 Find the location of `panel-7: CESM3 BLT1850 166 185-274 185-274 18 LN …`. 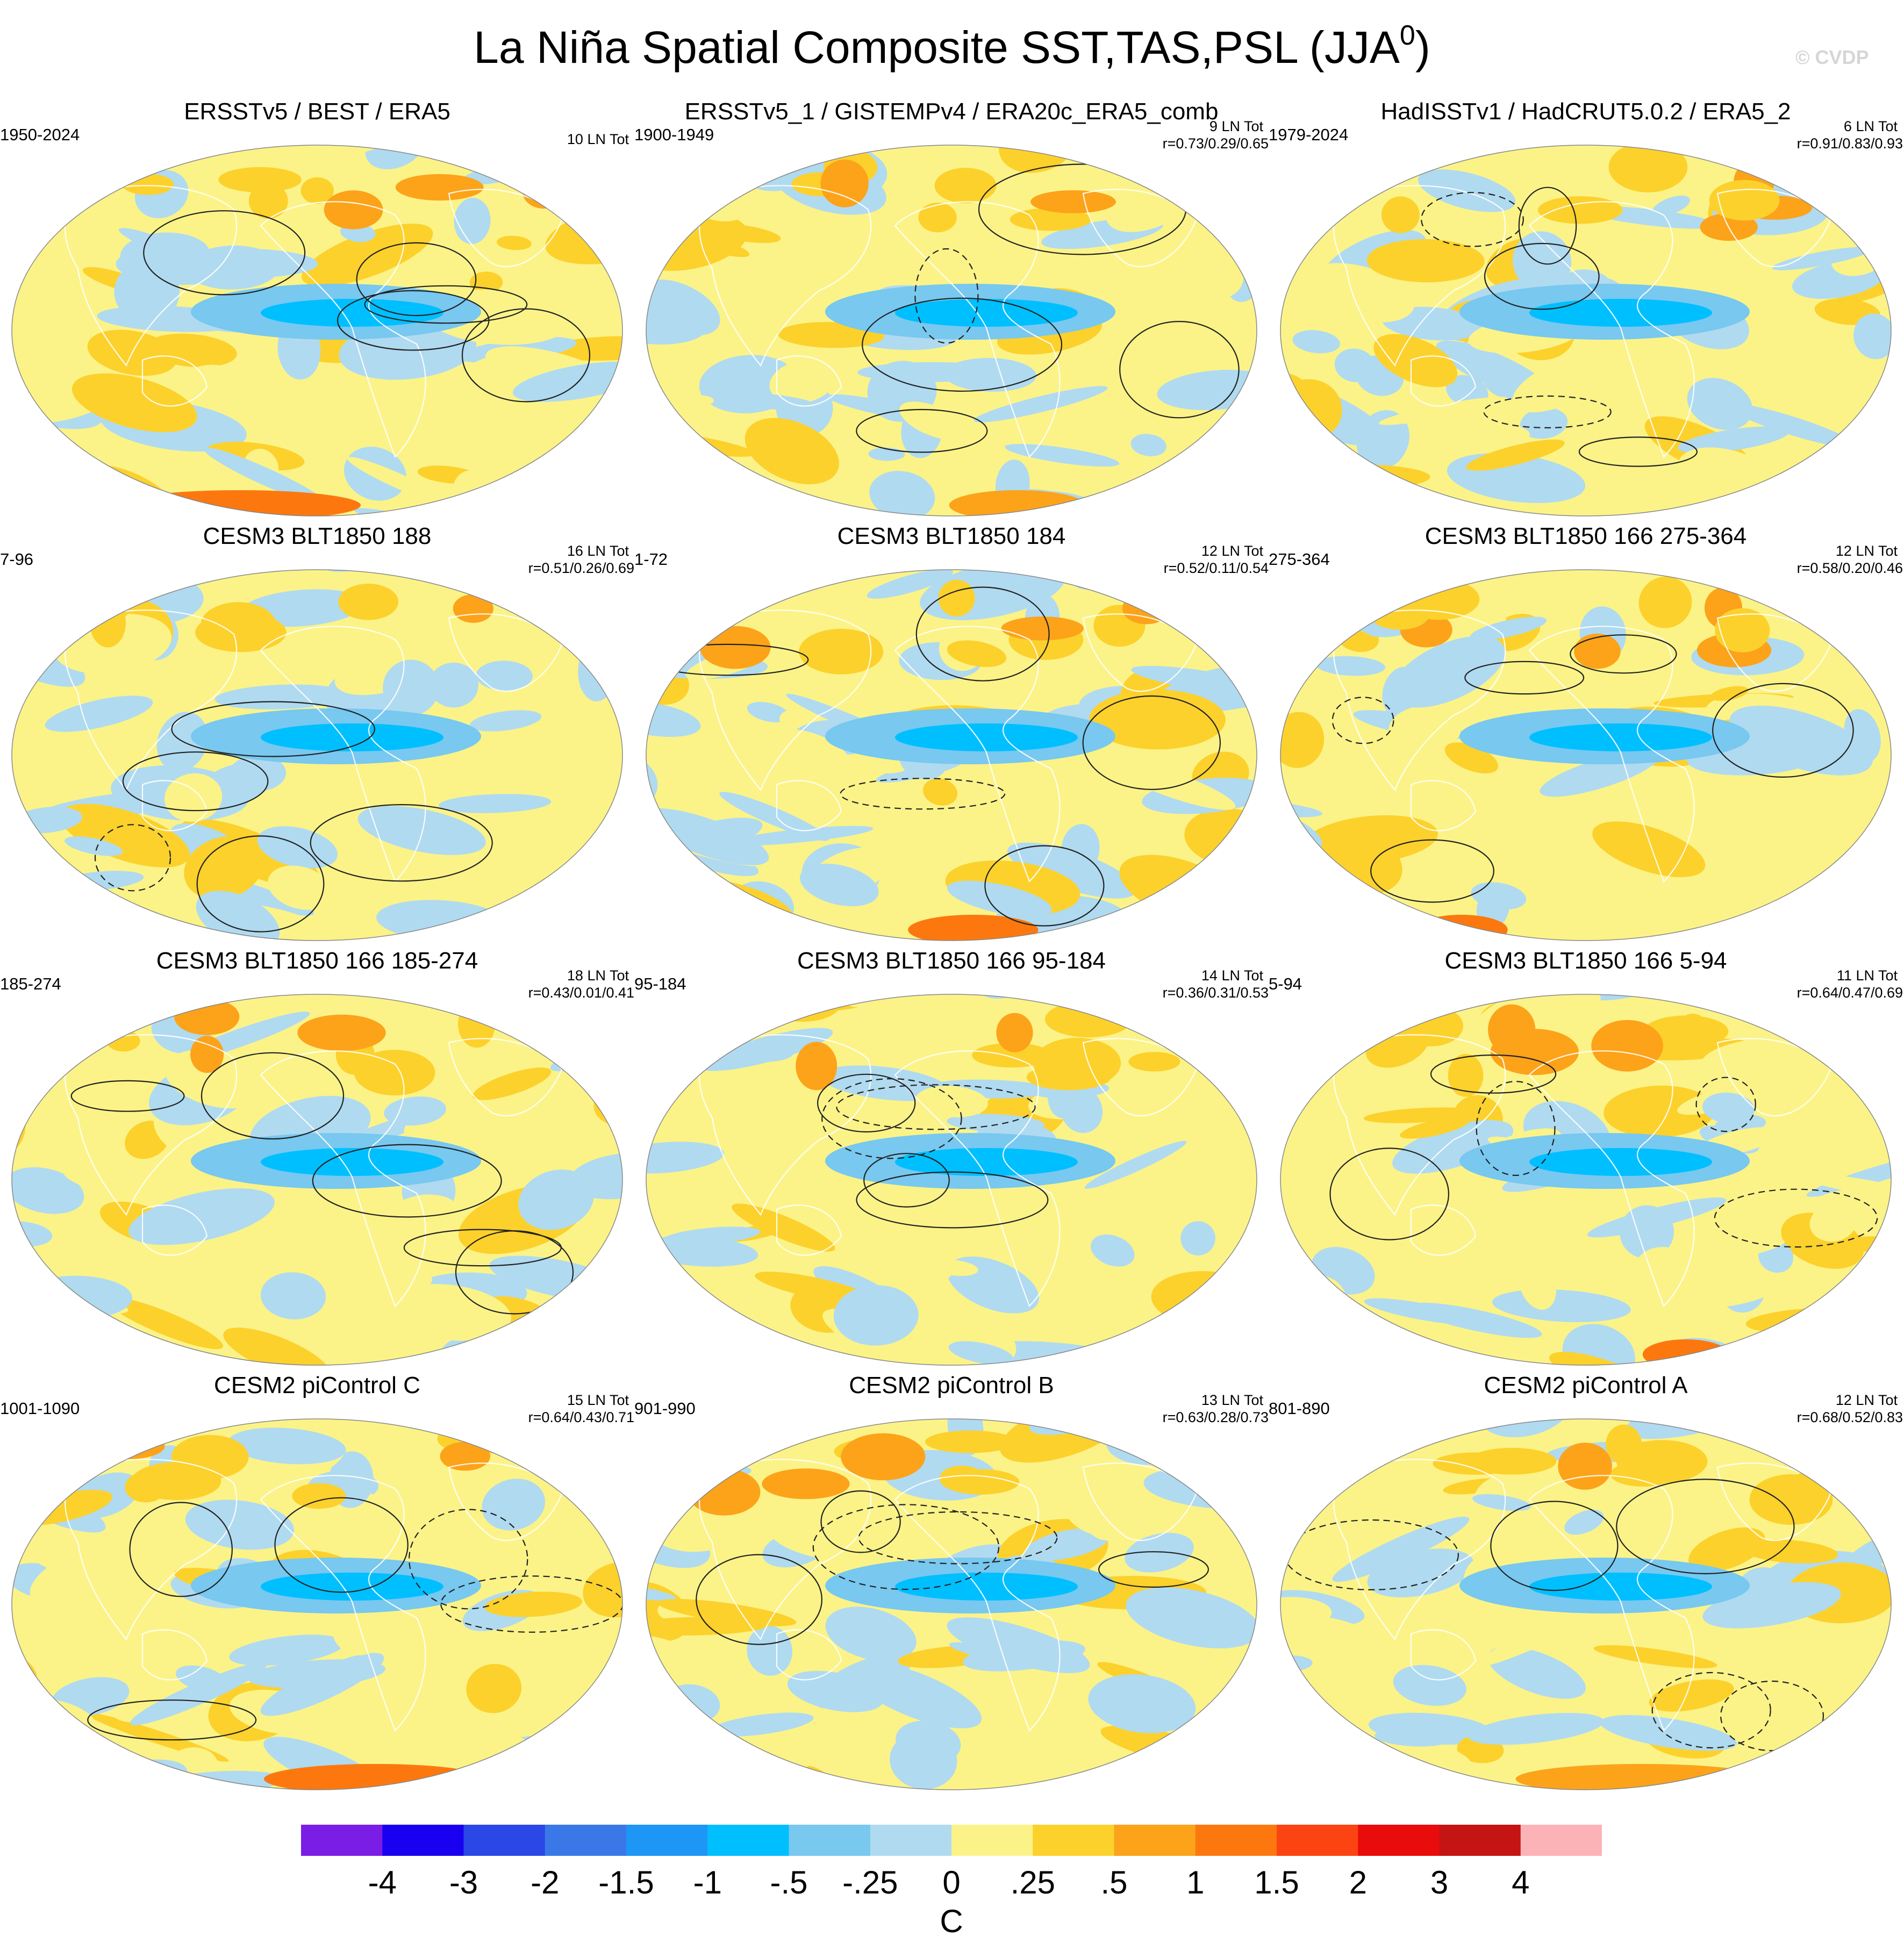

panel-7: CESM3 BLT1850 166 185-274 185-274 18 LN … is located at coordinates (317, 1159).